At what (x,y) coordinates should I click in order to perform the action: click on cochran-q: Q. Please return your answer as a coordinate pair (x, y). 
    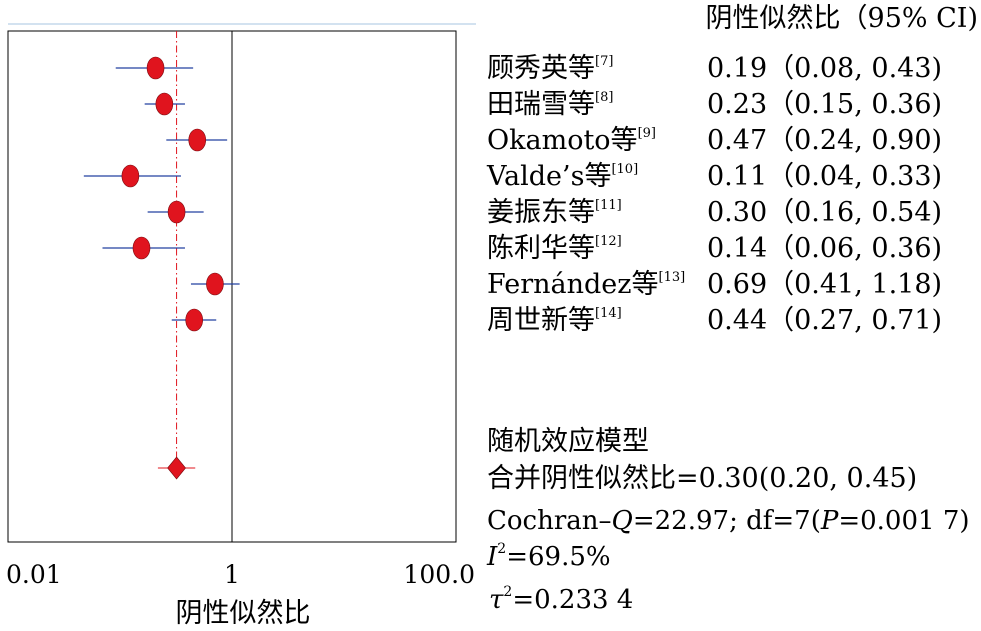
    Looking at the image, I should click on (622, 521).